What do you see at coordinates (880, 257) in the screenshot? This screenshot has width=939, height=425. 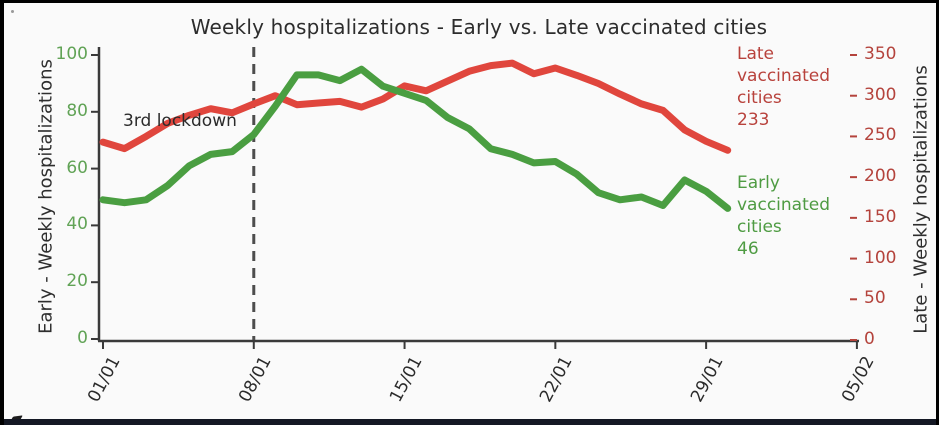 I see `right-axis-tick-label: 100` at bounding box center [880, 257].